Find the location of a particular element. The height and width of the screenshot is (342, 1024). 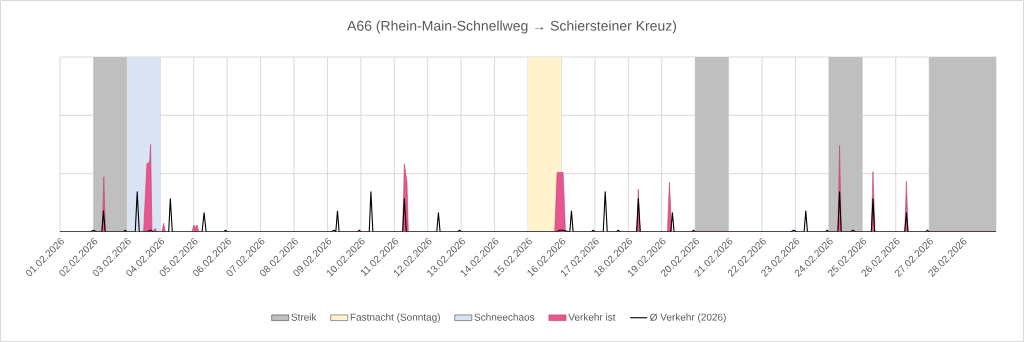

legend-label: Ø Verkehr (2026) is located at coordinates (688, 318).